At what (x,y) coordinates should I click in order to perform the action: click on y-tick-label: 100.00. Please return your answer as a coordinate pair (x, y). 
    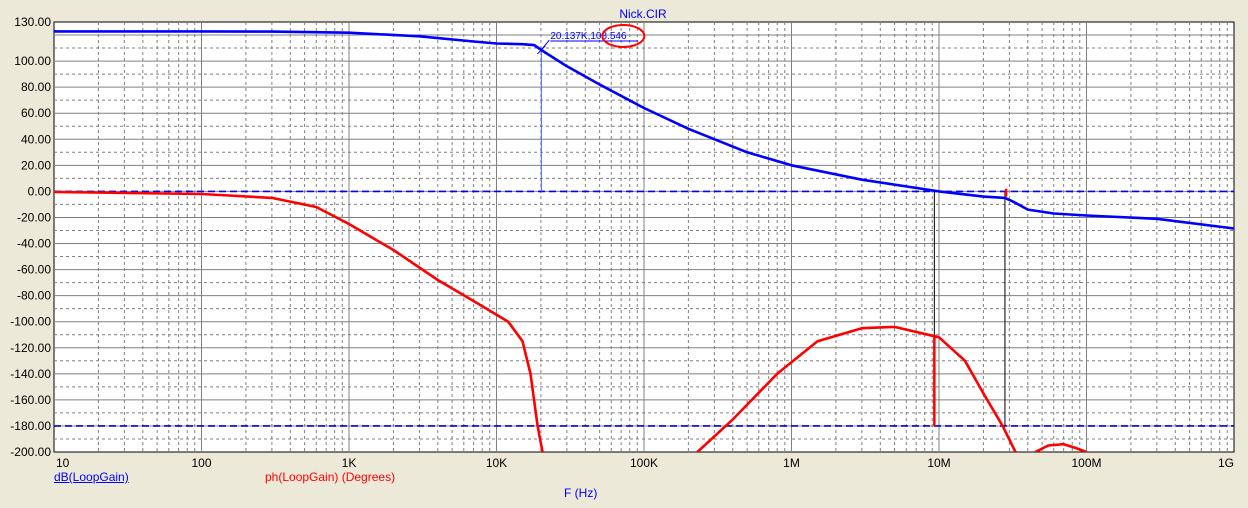
    Looking at the image, I should click on (32, 61).